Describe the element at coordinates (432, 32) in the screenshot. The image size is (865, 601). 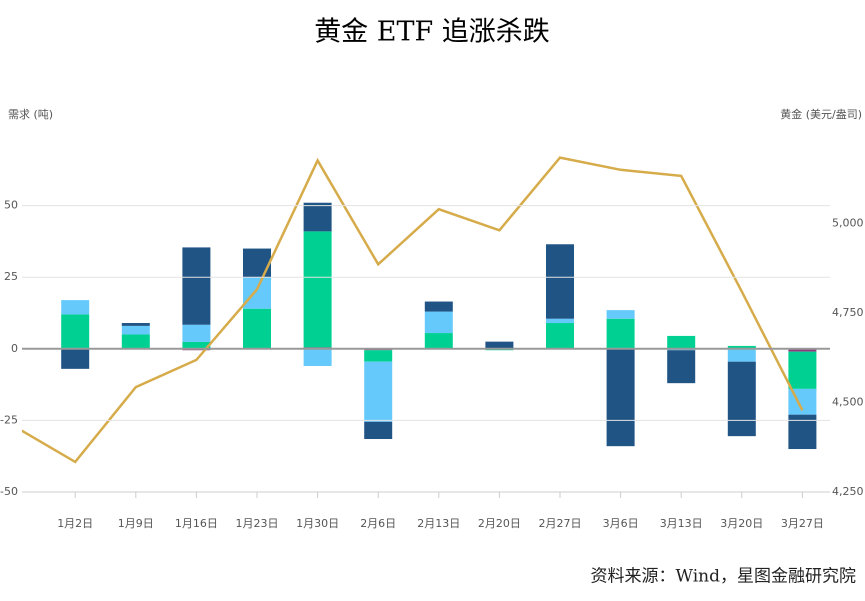
I see `chart-title: 黄金 ETF 追涨杀跌` at that location.